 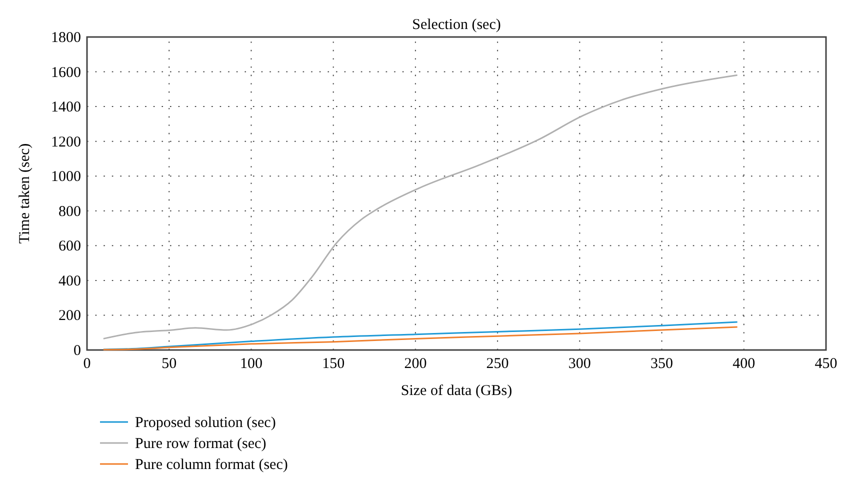 I want to click on y-tick-label: 600, so click(x=69, y=246).